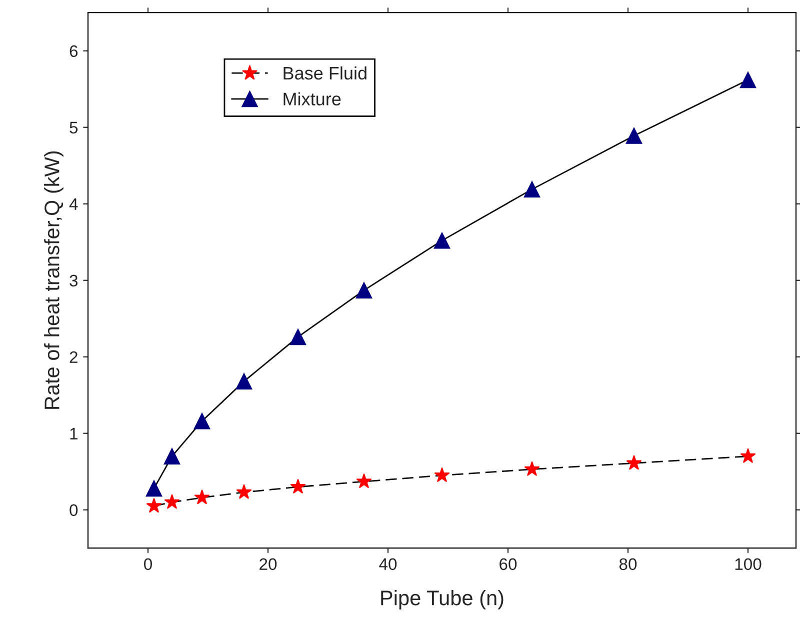 The width and height of the screenshot is (800, 630). Describe the element at coordinates (74, 357) in the screenshot. I see `y-tick-label: 2` at that location.